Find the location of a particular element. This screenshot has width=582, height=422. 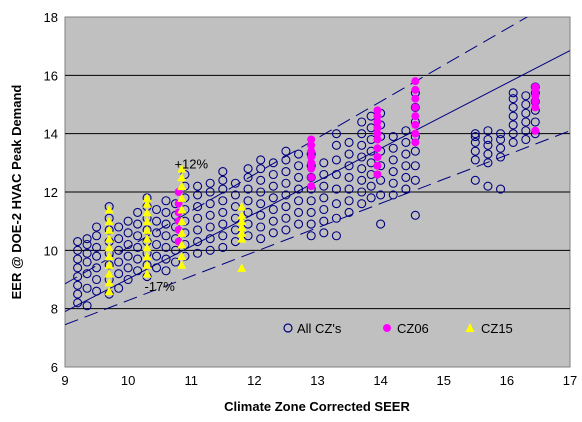

legend-label-all-czs: All CZ's is located at coordinates (319, 328).